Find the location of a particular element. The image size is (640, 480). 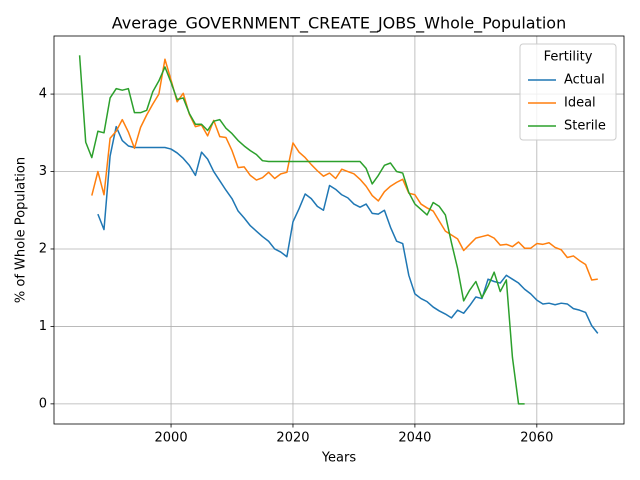

x-tick-label: 2060 is located at coordinates (536, 438).